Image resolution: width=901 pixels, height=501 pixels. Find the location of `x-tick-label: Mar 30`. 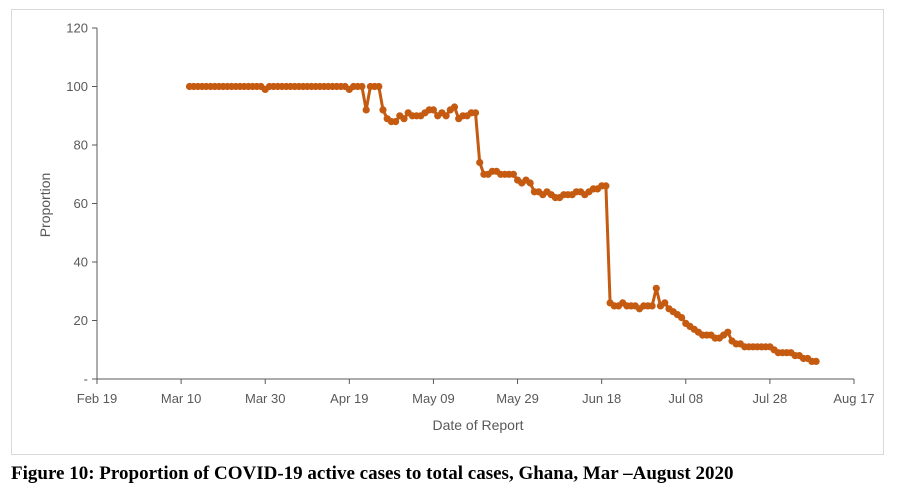

x-tick-label: Mar 30 is located at coordinates (265, 398).